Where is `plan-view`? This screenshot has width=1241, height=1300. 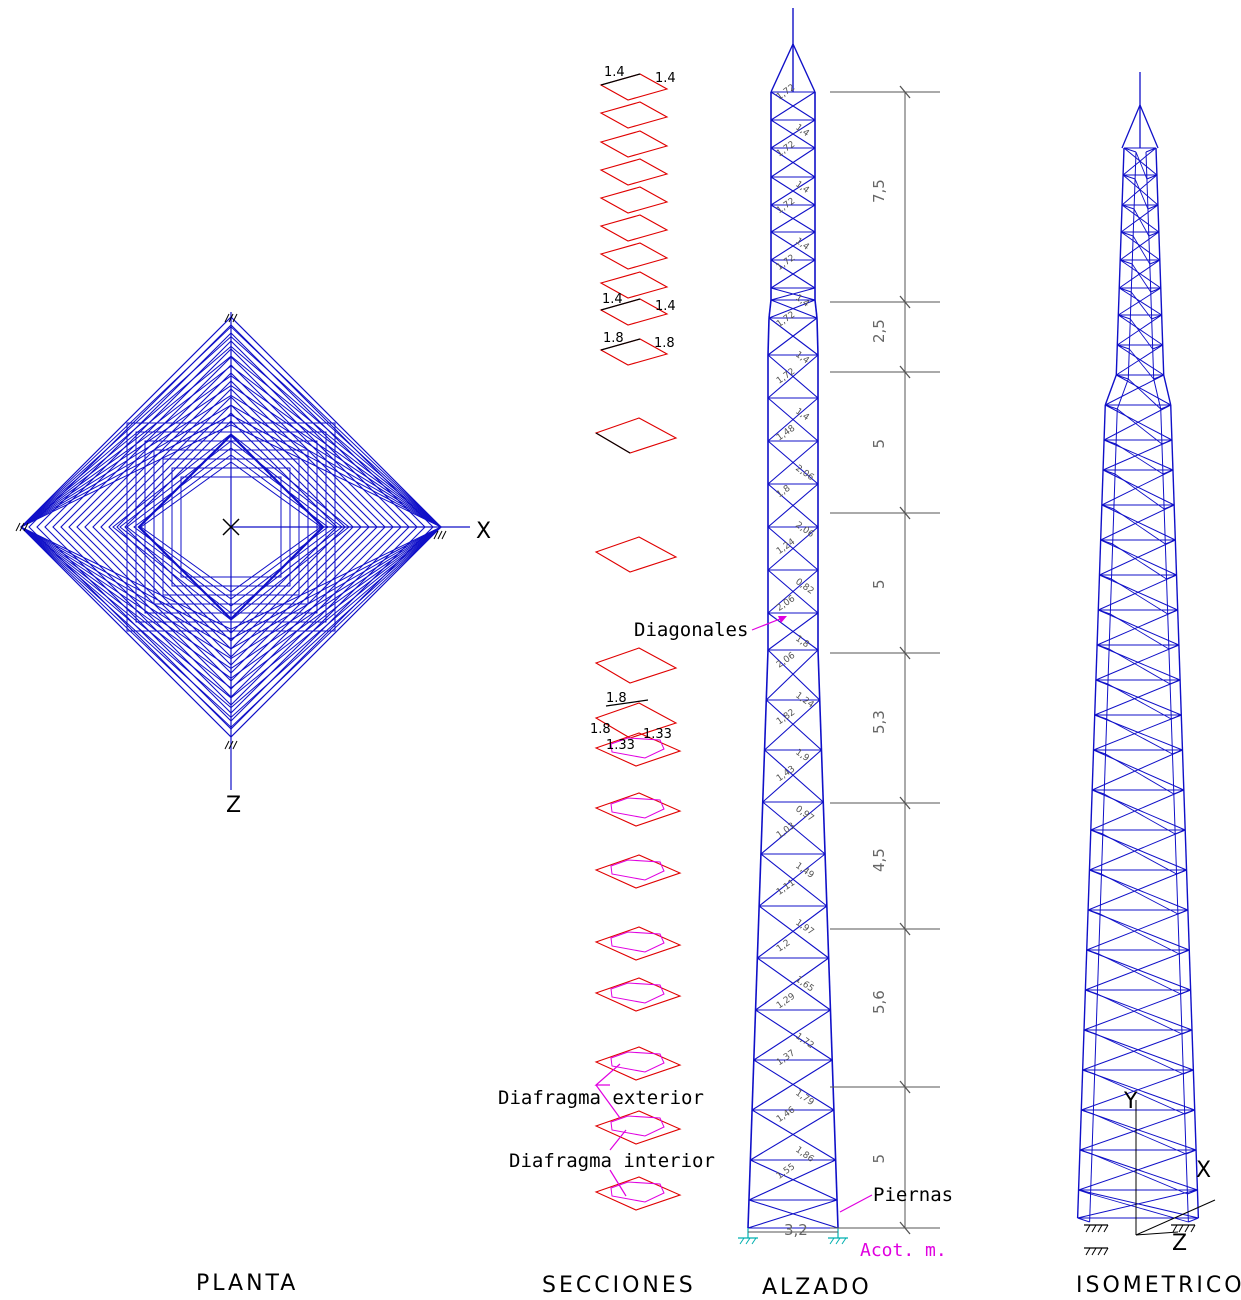 plan-view is located at coordinates (242, 551).